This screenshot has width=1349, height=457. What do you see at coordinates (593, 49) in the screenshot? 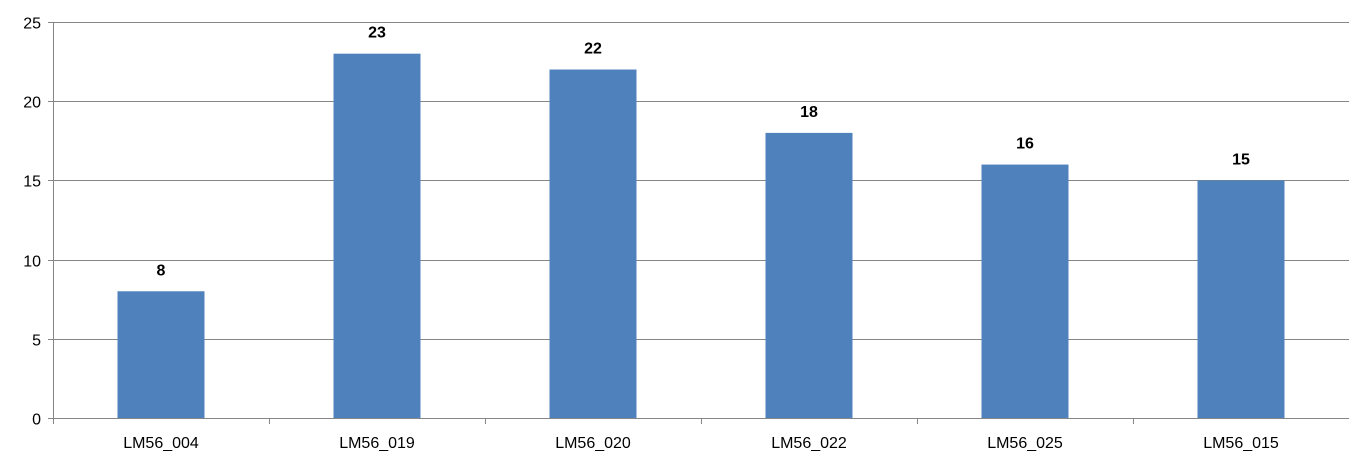
I see `data-label-LM56_020: 22` at bounding box center [593, 49].